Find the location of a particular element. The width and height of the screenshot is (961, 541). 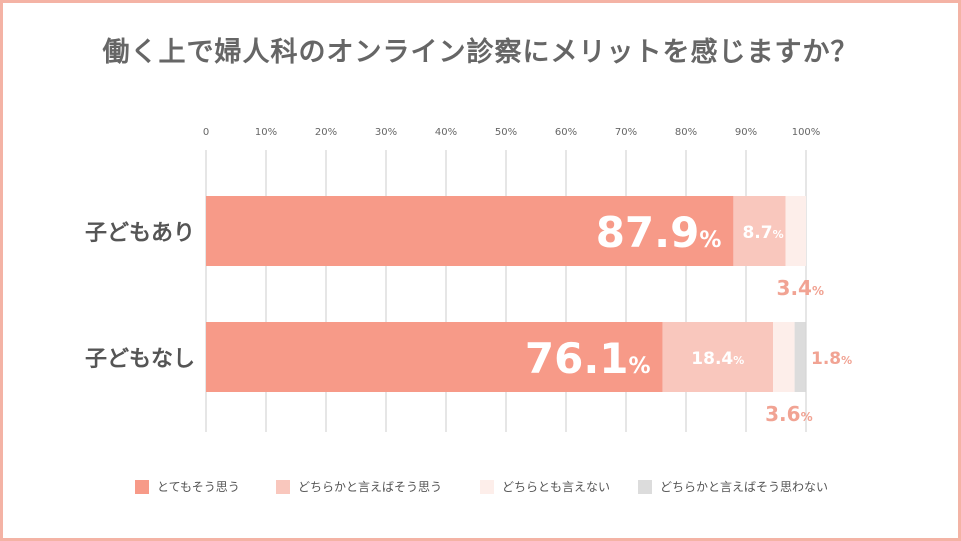

x-tick-label: 60% is located at coordinates (566, 132).